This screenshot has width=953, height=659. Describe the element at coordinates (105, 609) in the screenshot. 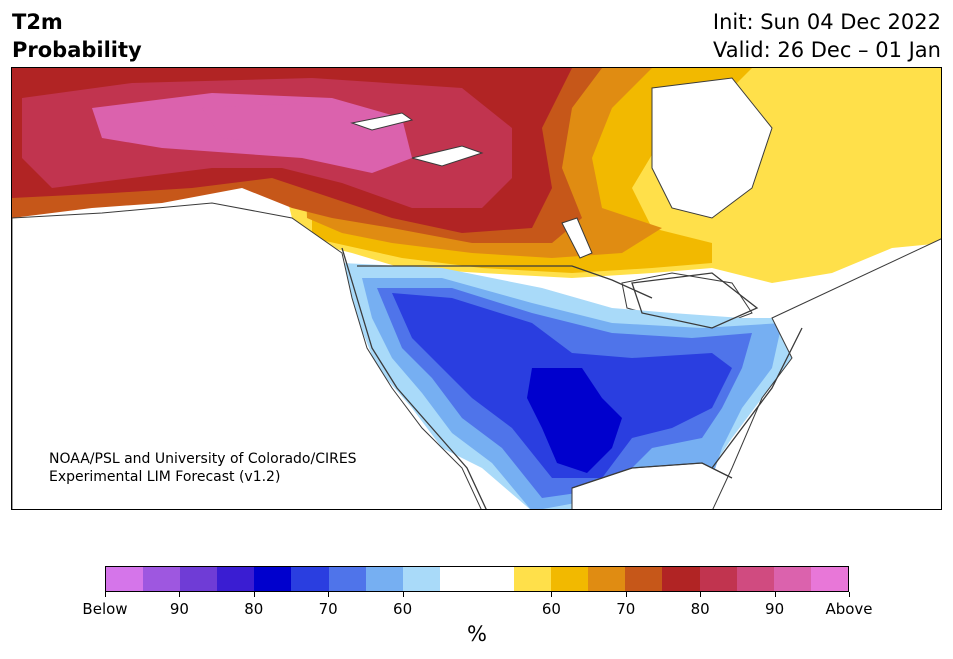

I see `colorbar-tick-label: Below` at that location.